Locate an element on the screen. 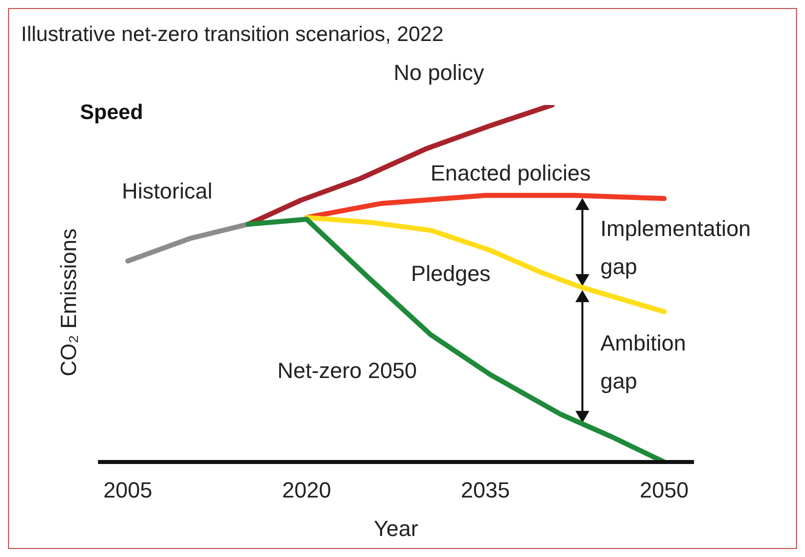  x-tick-label: 2020 is located at coordinates (307, 490).